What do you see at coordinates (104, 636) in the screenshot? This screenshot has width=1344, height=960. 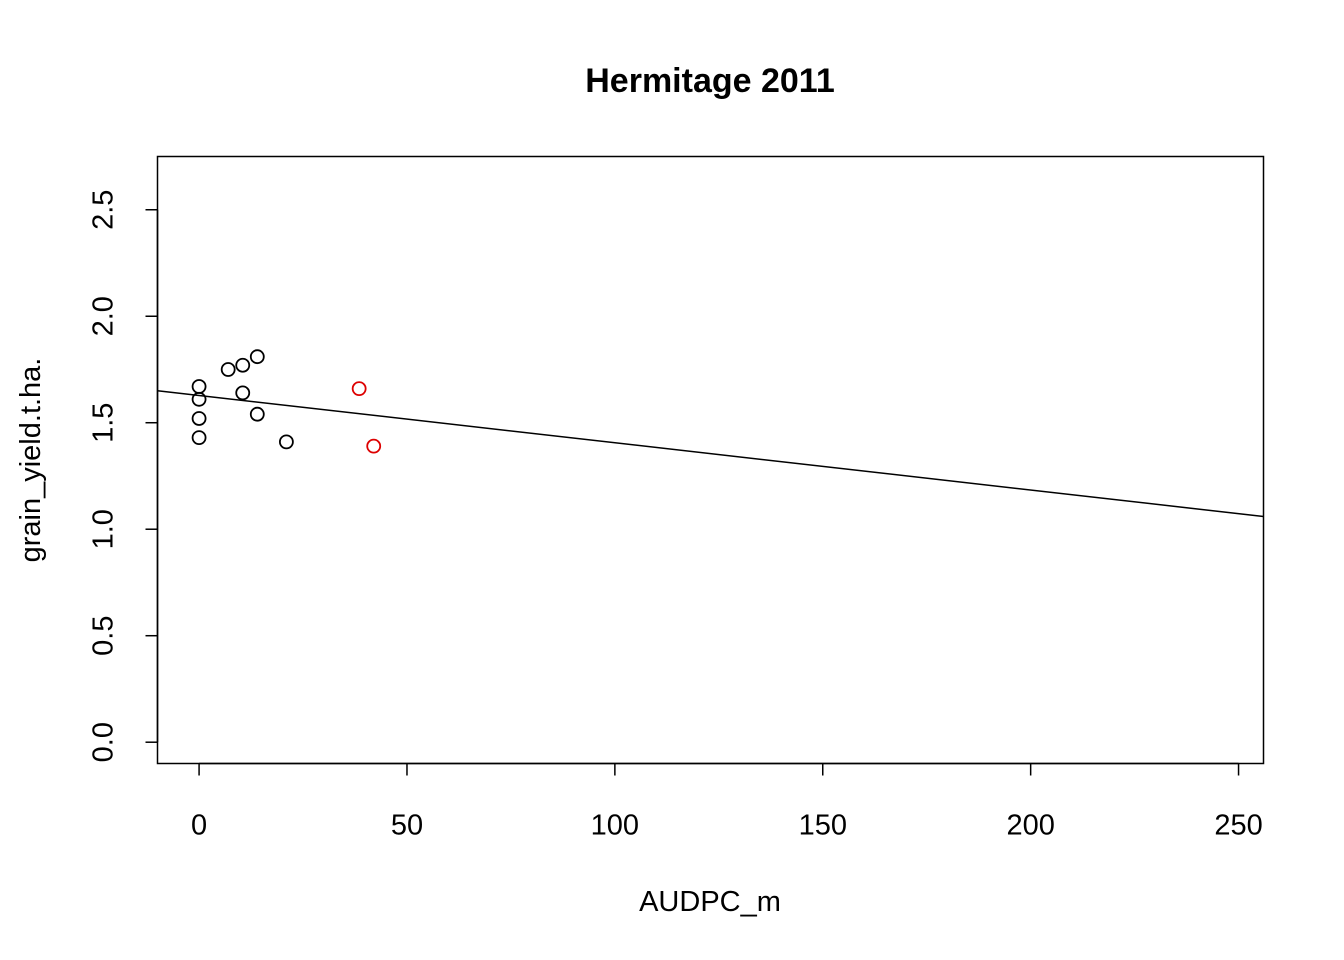 I see `y-tick-label: 0.5` at bounding box center [104, 636].